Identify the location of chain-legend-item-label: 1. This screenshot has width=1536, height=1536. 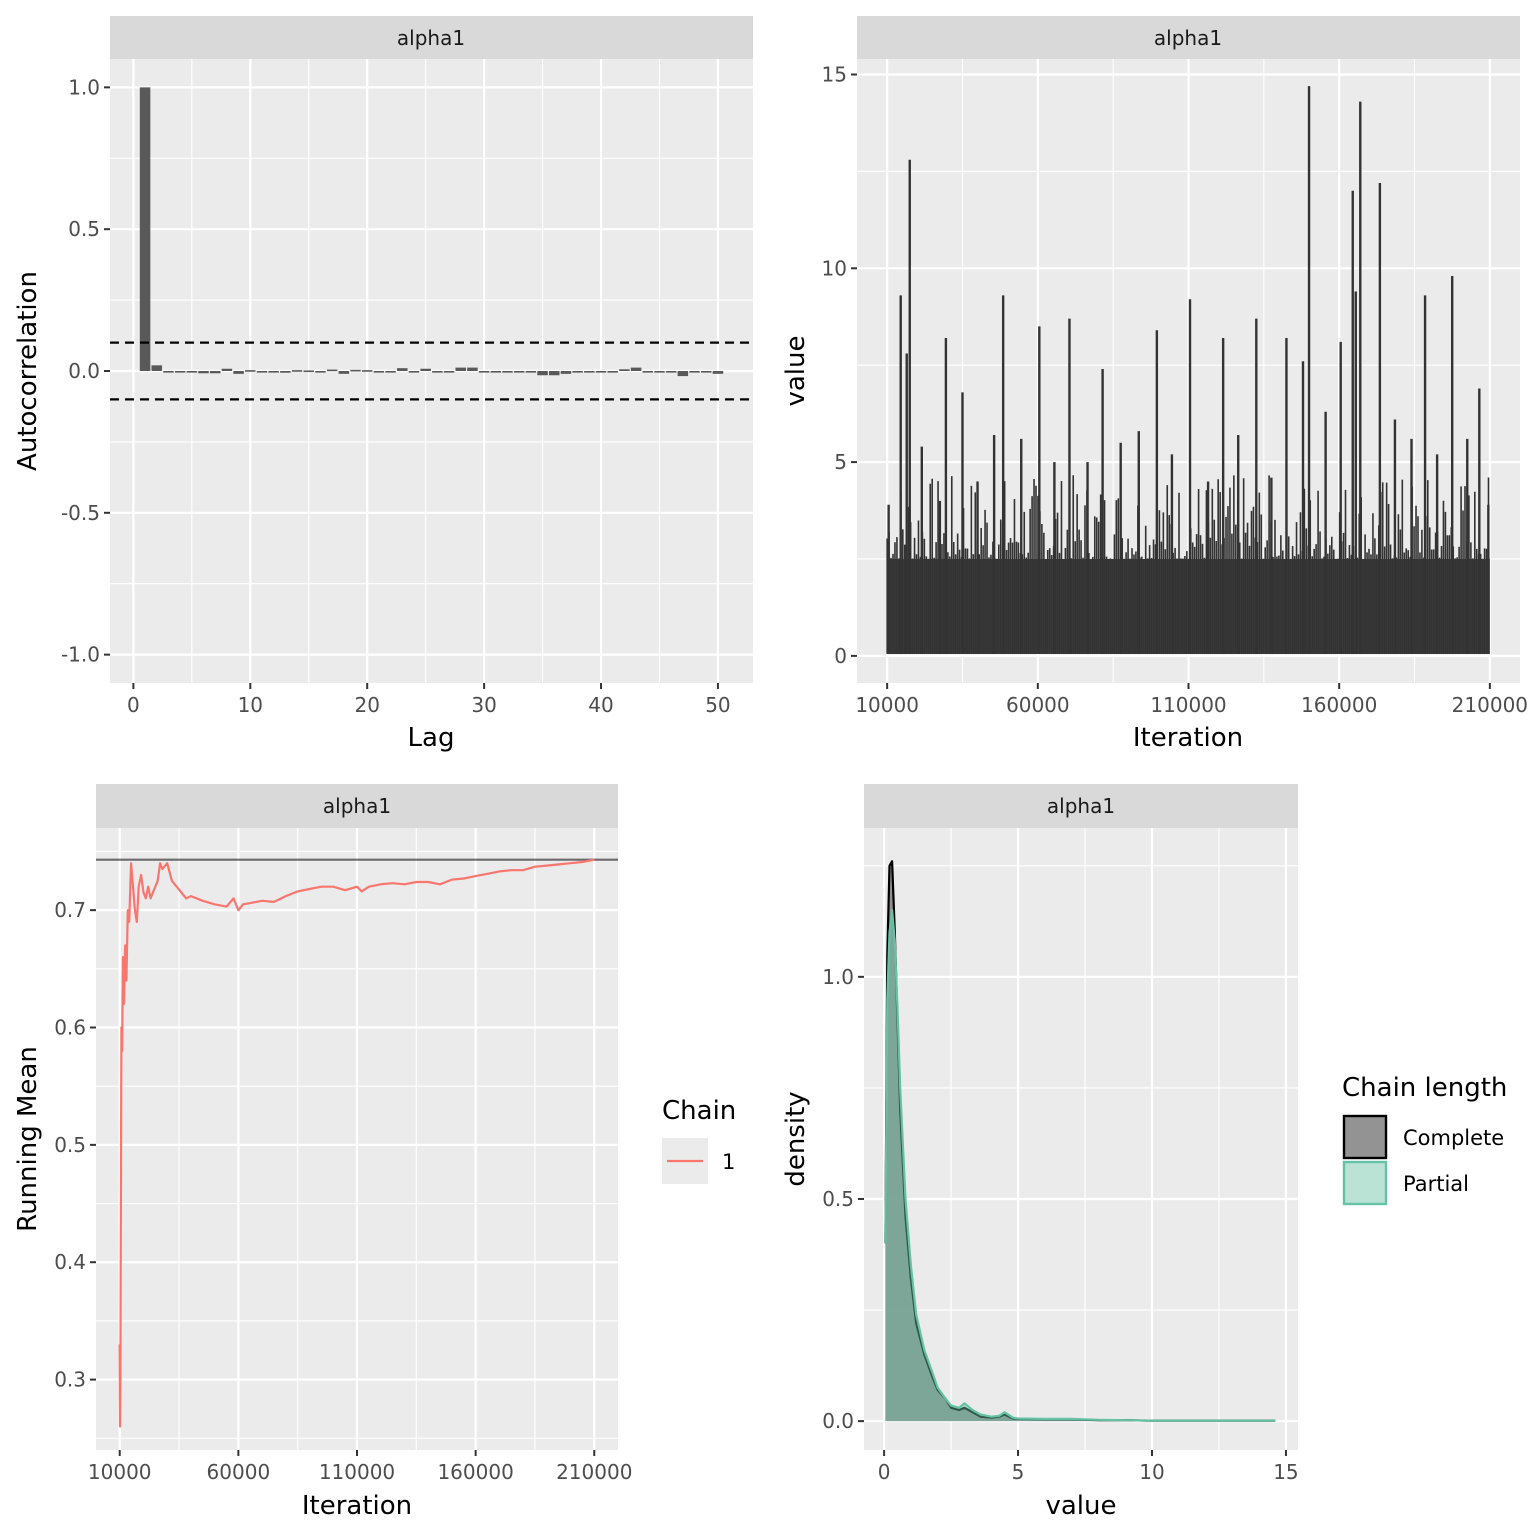
(728, 1162).